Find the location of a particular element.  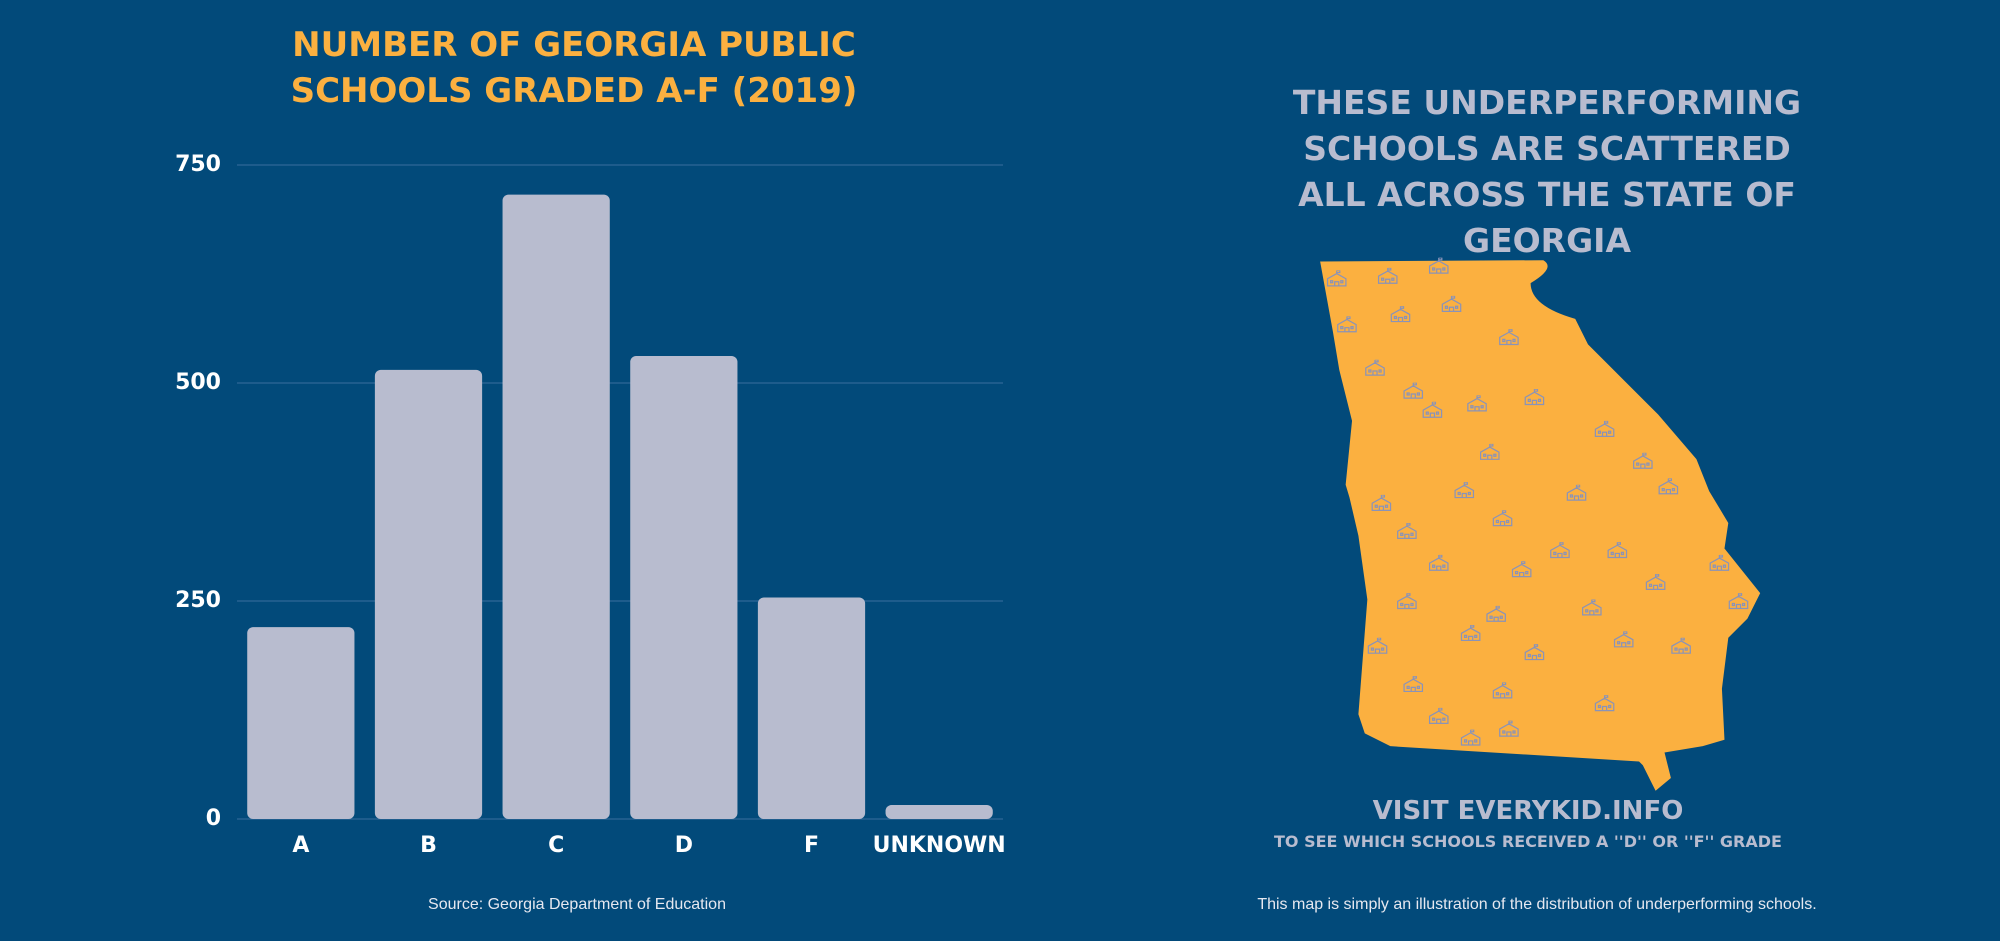

georgia-shape is located at coordinates (1540, 525).